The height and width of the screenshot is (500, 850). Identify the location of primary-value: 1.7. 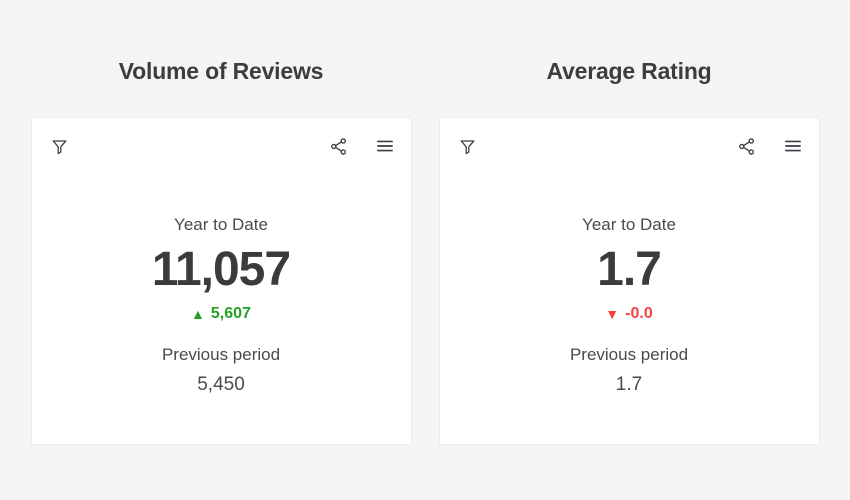
(629, 269).